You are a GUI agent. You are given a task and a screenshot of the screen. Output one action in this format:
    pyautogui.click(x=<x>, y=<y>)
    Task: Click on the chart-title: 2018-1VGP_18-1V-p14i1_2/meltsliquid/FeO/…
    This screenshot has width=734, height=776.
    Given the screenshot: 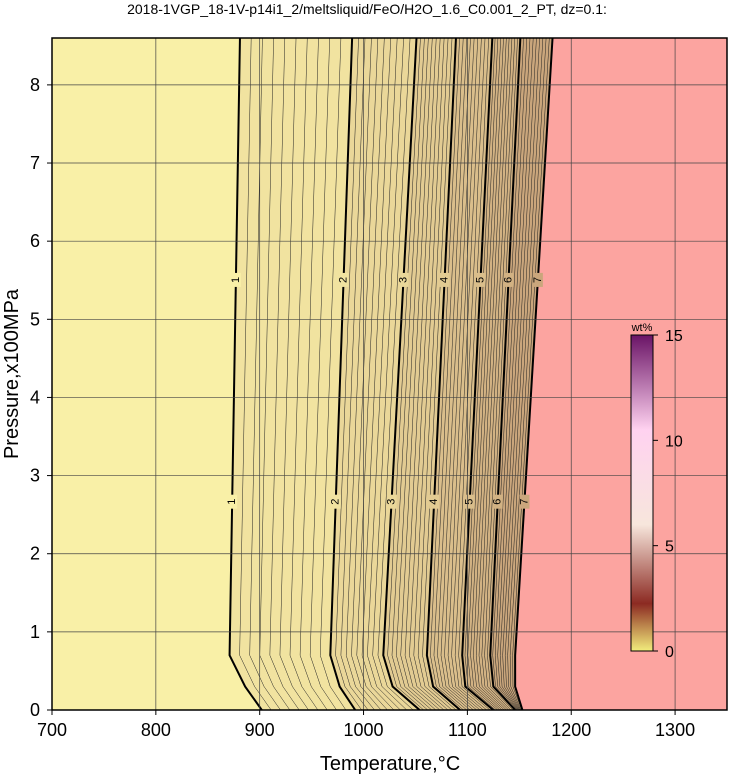 What is the action you would take?
    pyautogui.click(x=367, y=9)
    